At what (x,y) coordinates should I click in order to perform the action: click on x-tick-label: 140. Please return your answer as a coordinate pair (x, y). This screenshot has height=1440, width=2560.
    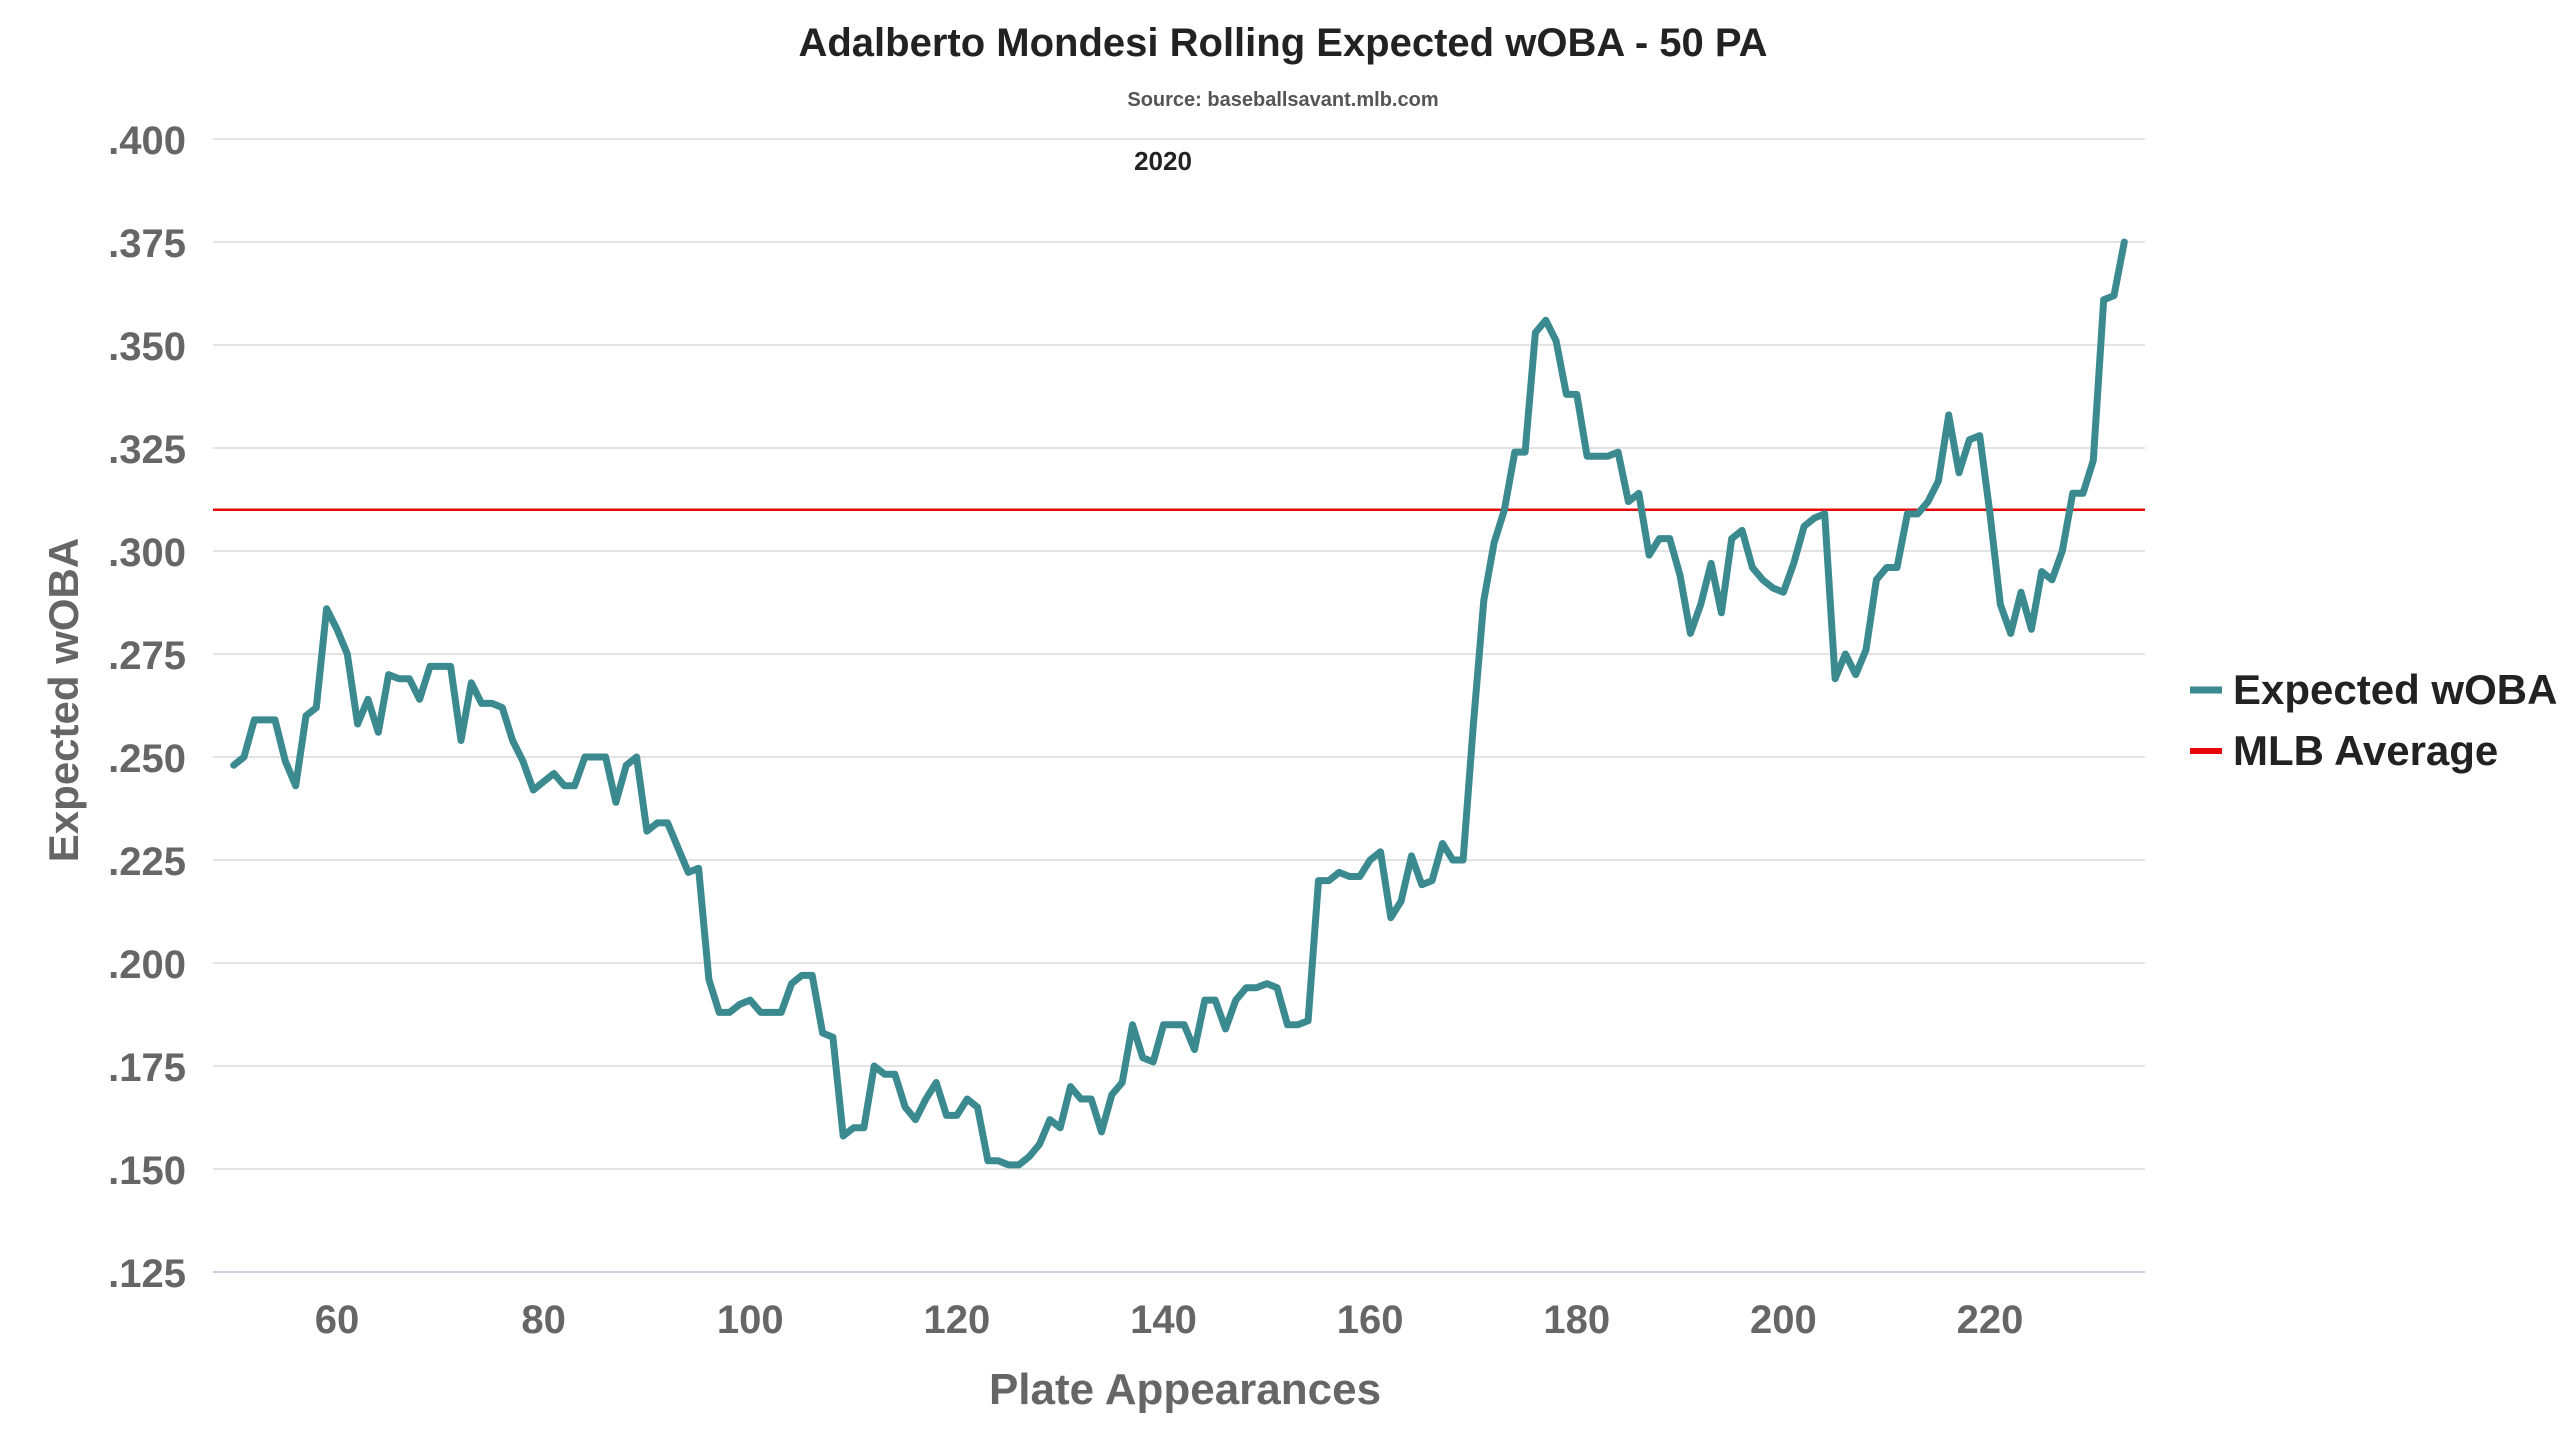
    Looking at the image, I should click on (1163, 1320).